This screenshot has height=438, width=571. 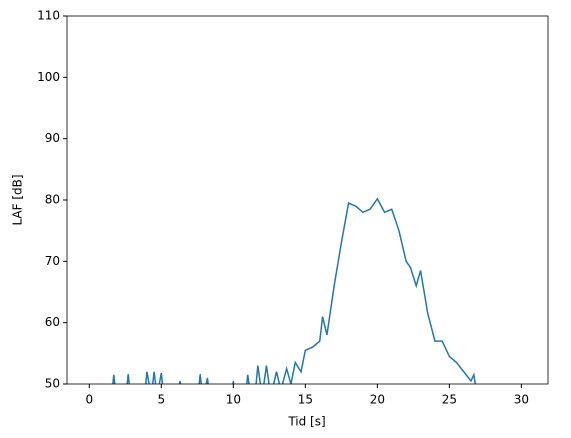 What do you see at coordinates (162, 400) in the screenshot?
I see `x-tick-label: 5` at bounding box center [162, 400].